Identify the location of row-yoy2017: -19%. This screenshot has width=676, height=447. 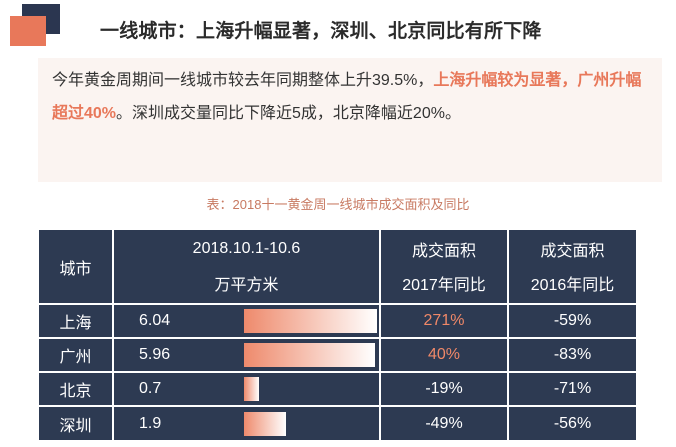
(444, 388).